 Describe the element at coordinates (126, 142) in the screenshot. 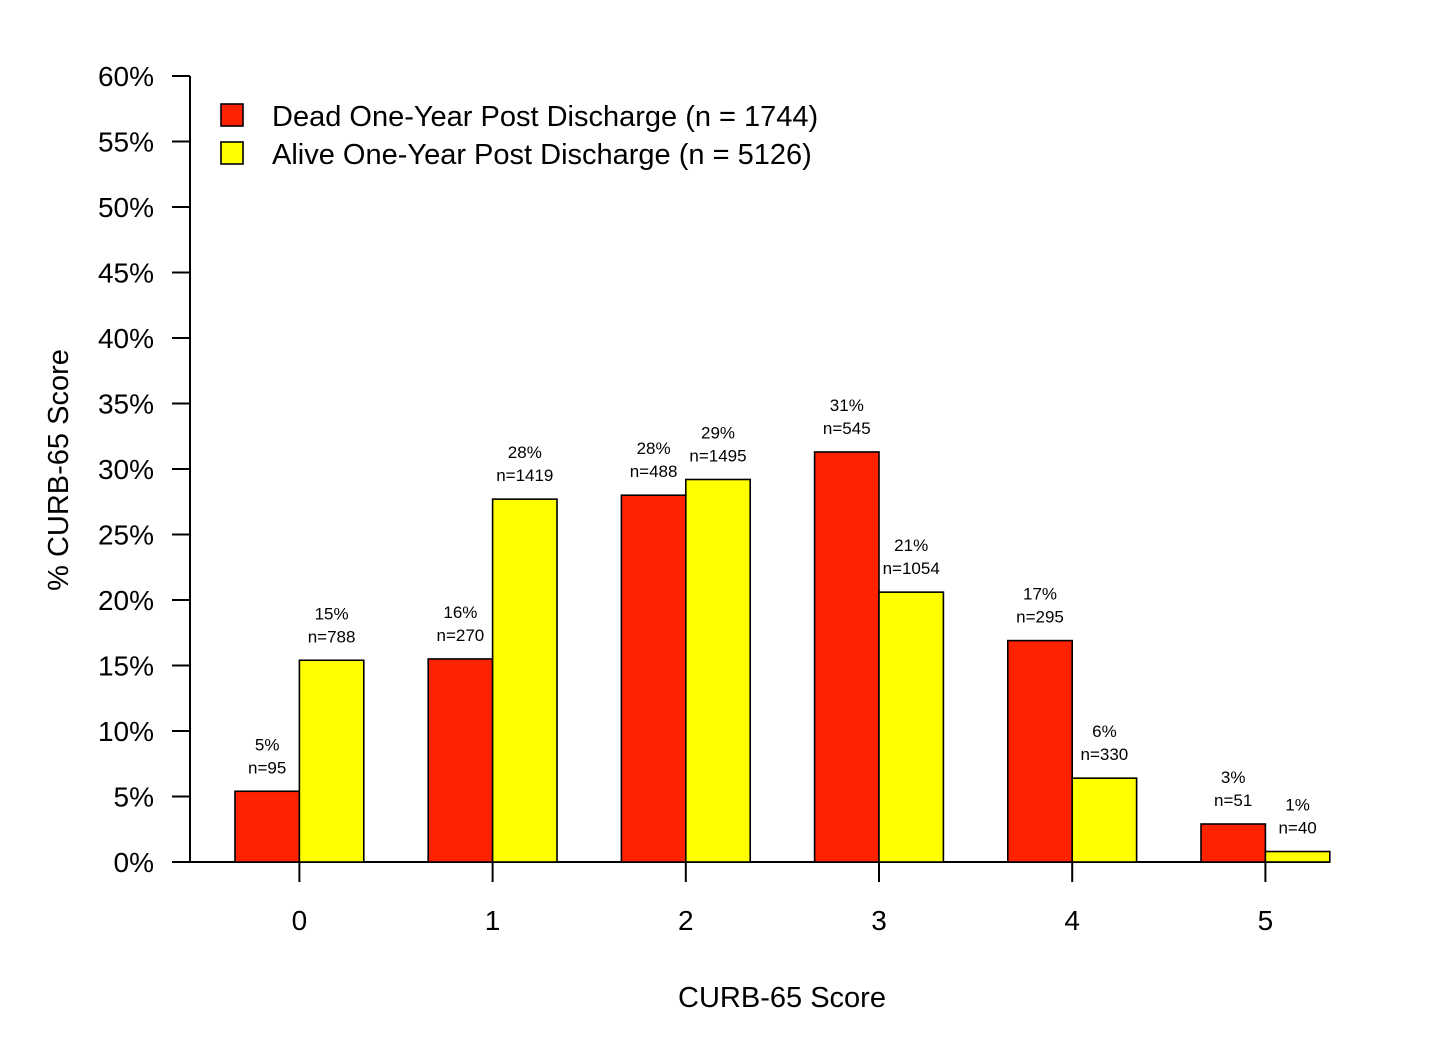

I see `y-tick-label: 55%` at that location.